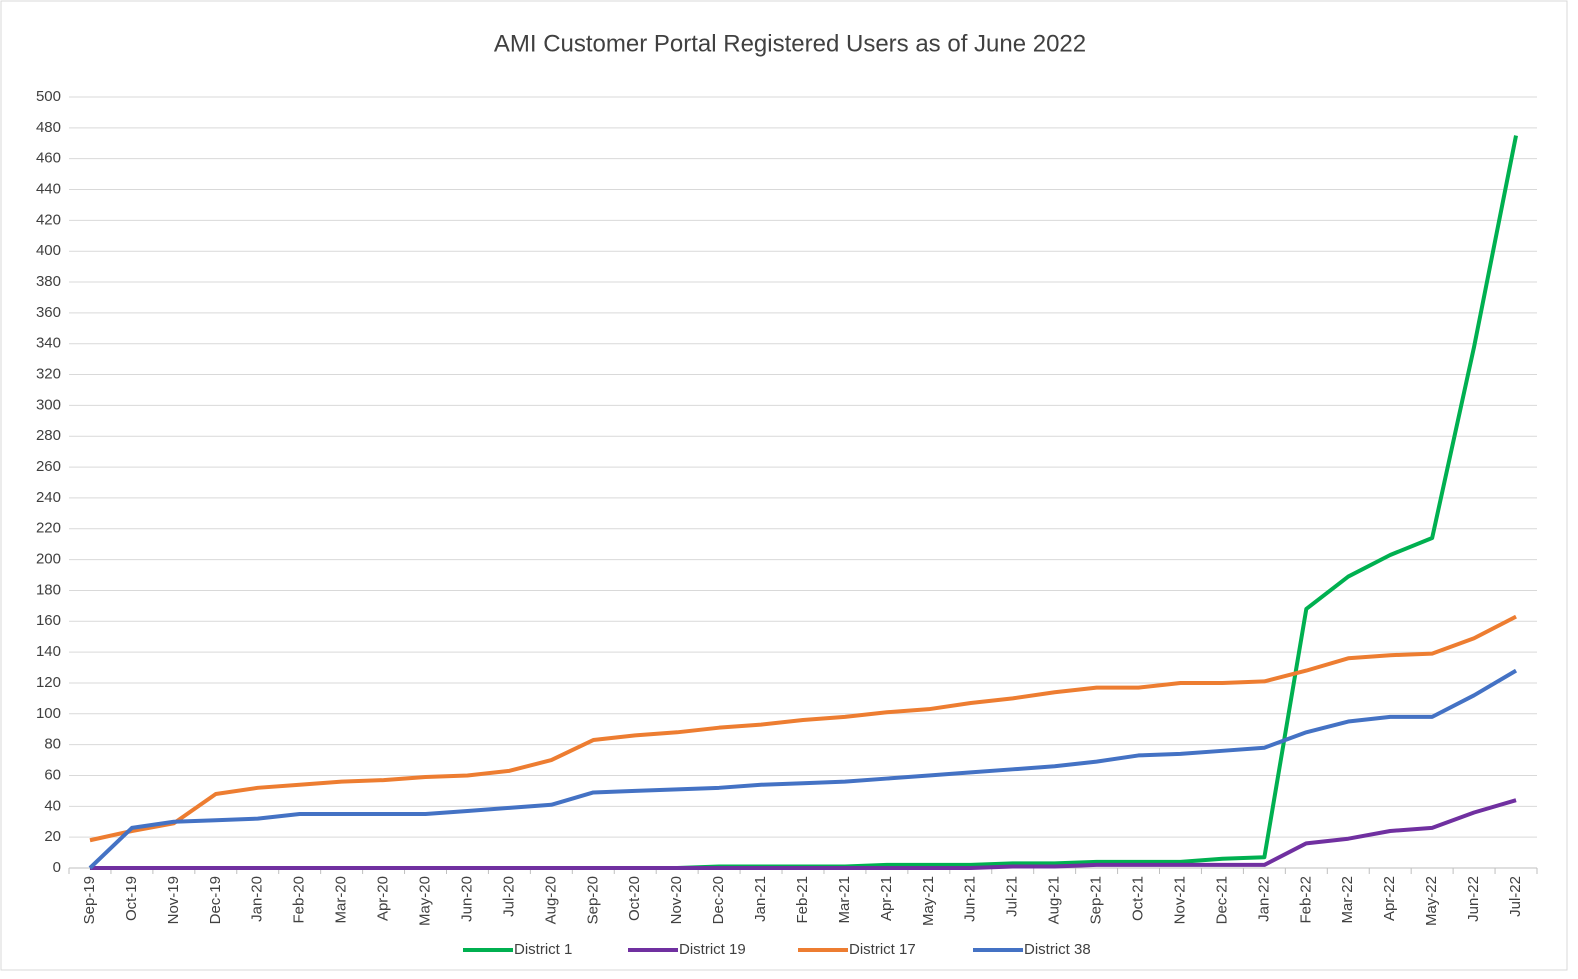 The width and height of the screenshot is (1578, 979). I want to click on x-tick-label: Nov-21, so click(1179, 900).